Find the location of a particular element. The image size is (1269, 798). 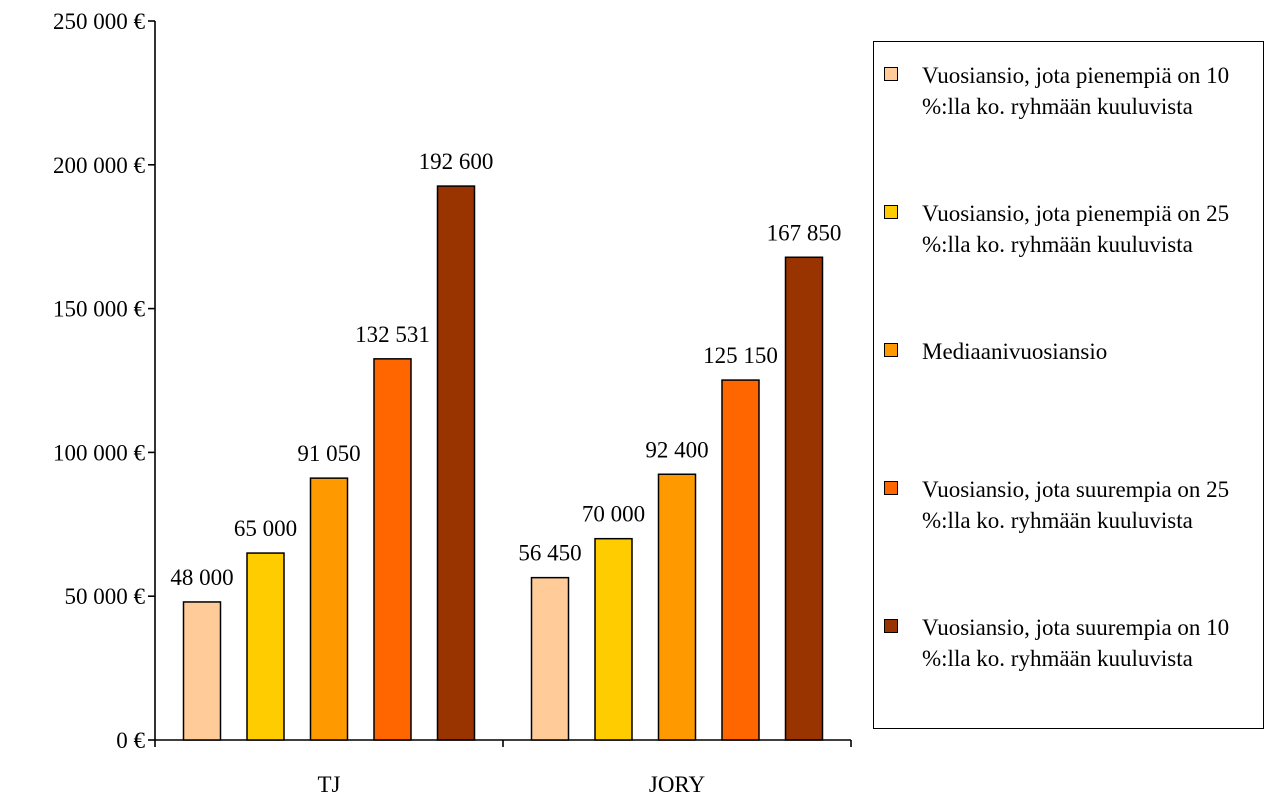

y-tick-label: 200 000 € is located at coordinates (99, 165).